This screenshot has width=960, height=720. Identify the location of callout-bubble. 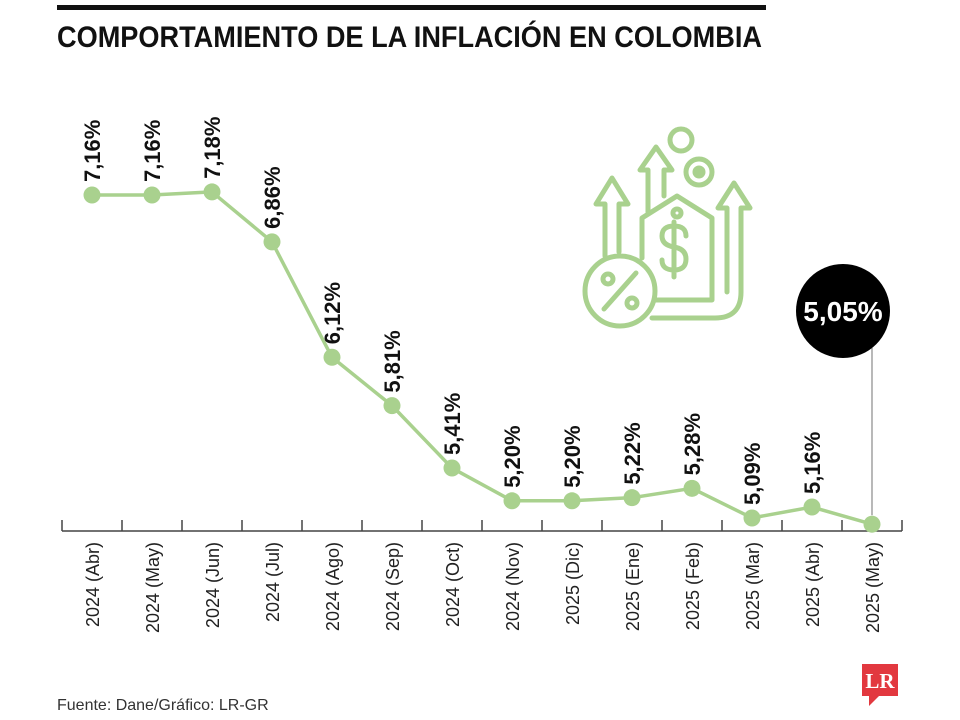
(843, 311).